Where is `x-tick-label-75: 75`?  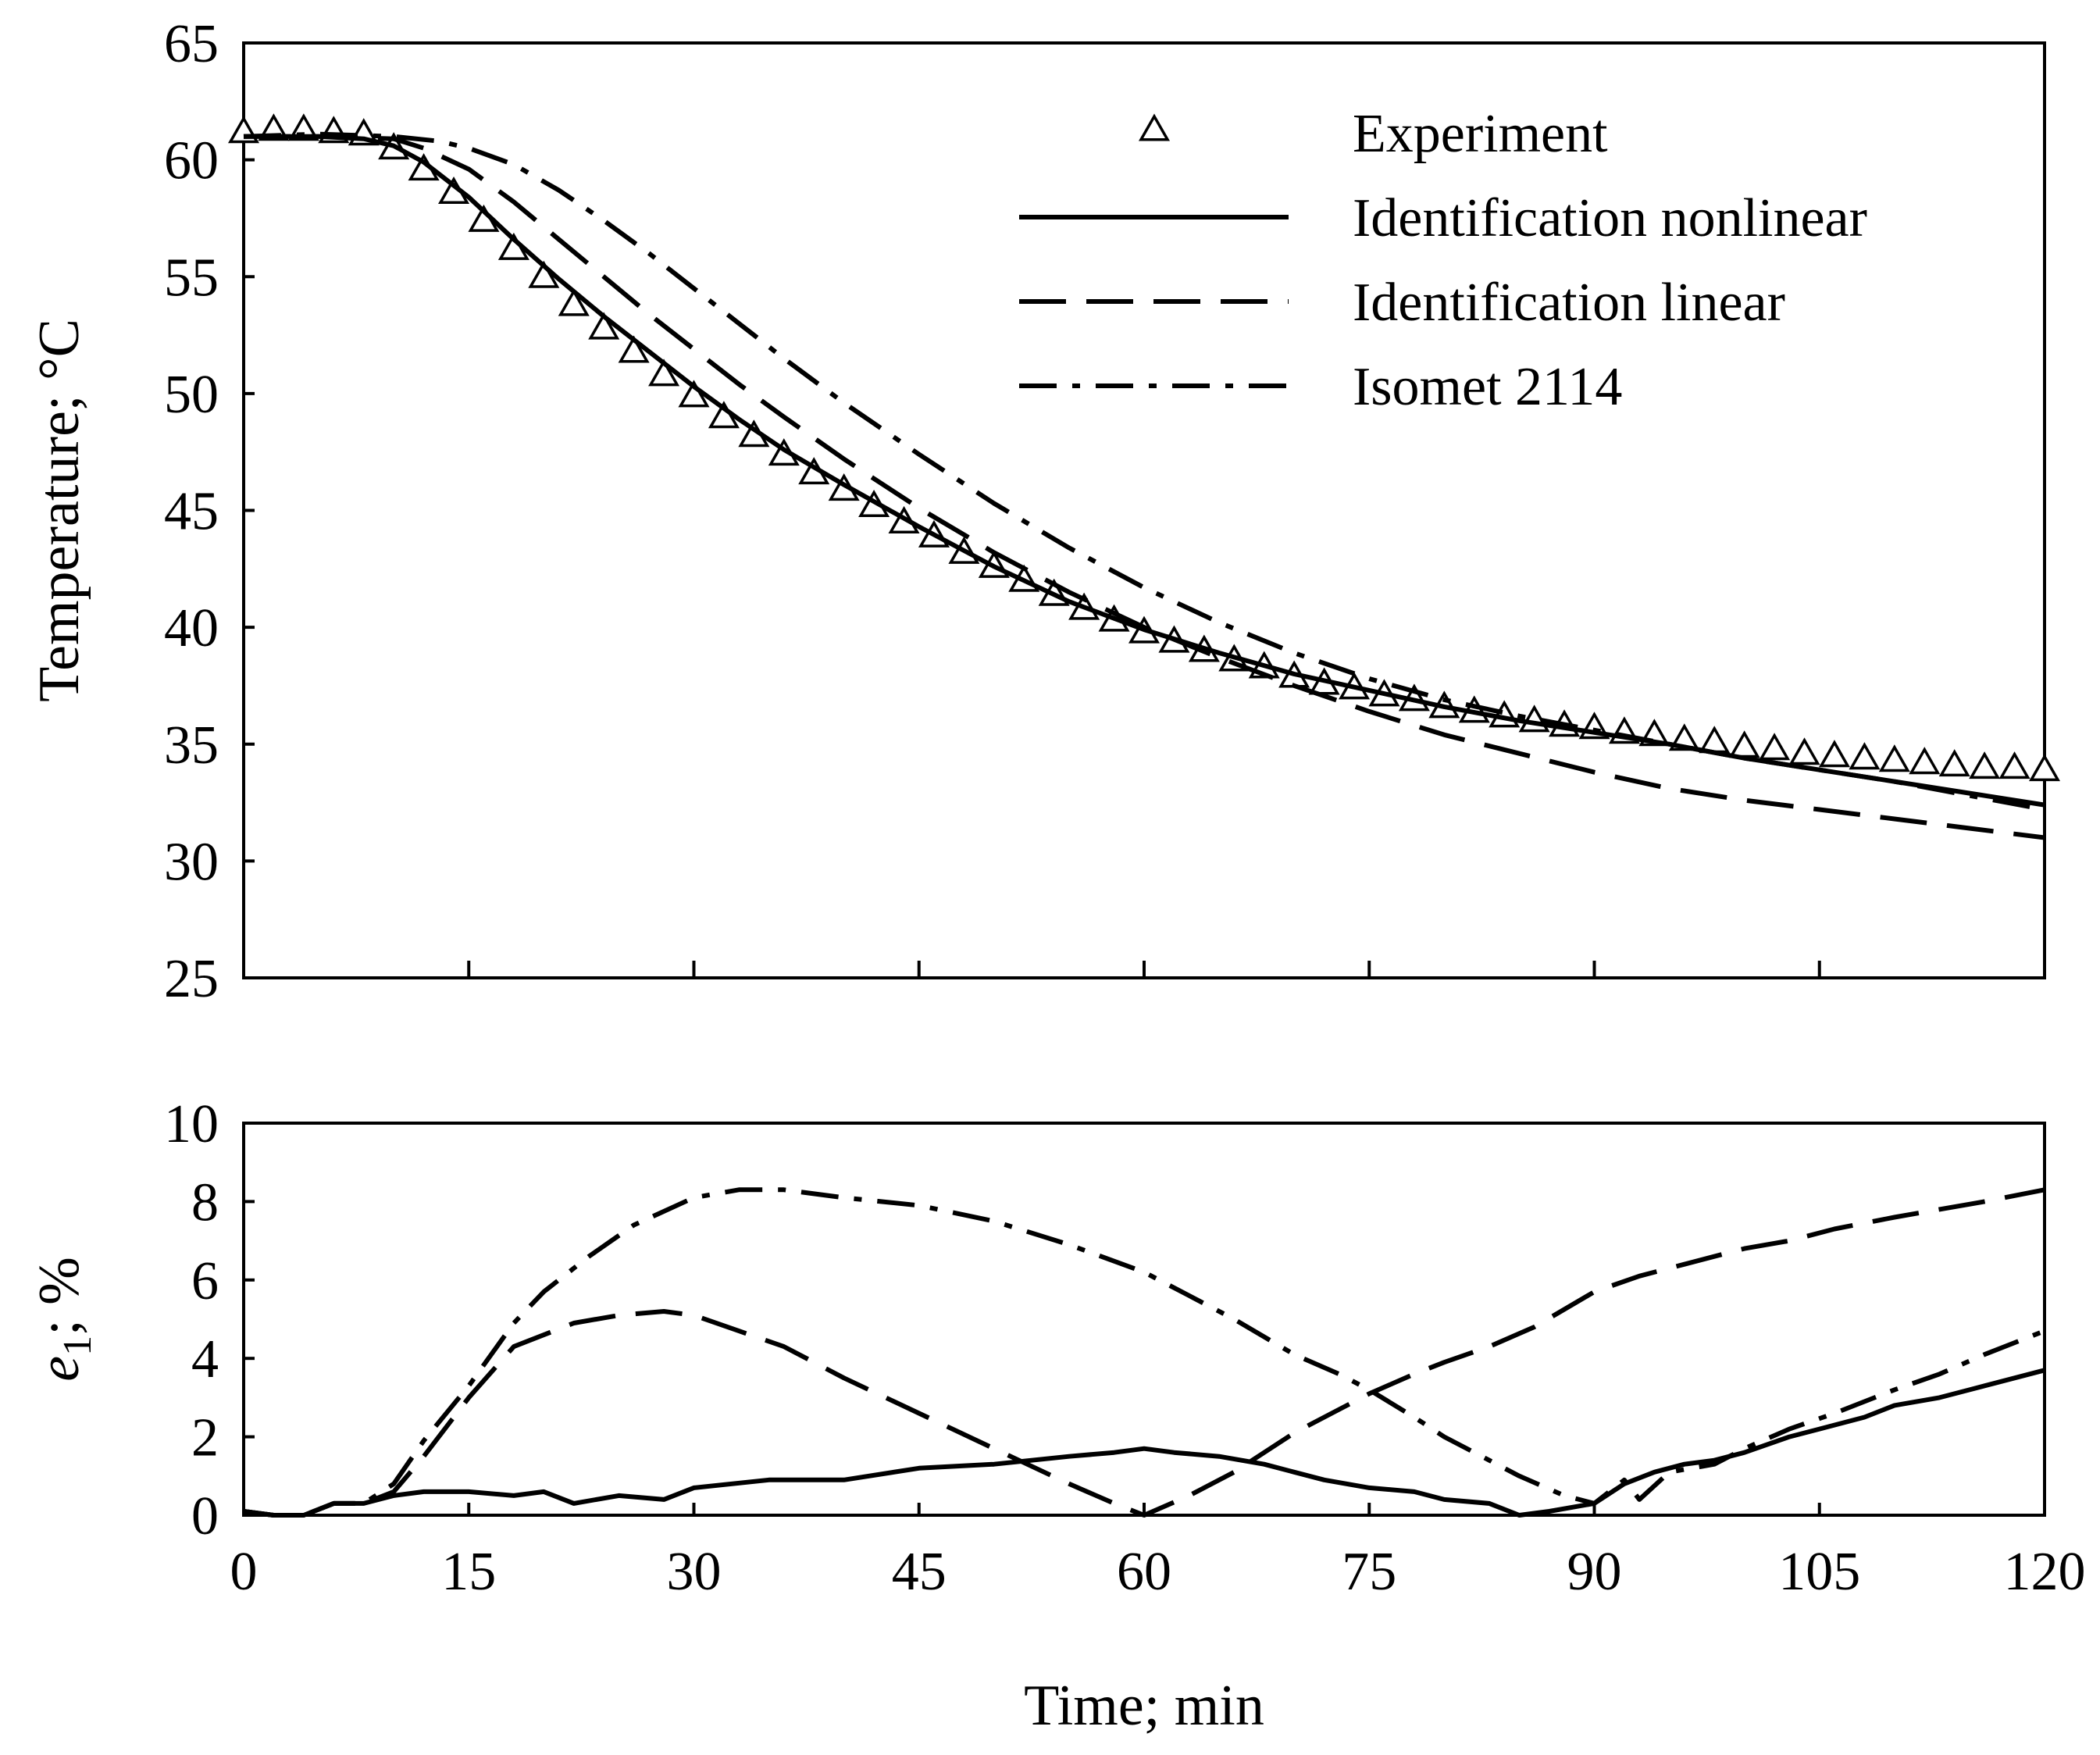
x-tick-label-75: 75 is located at coordinates (1369, 1572).